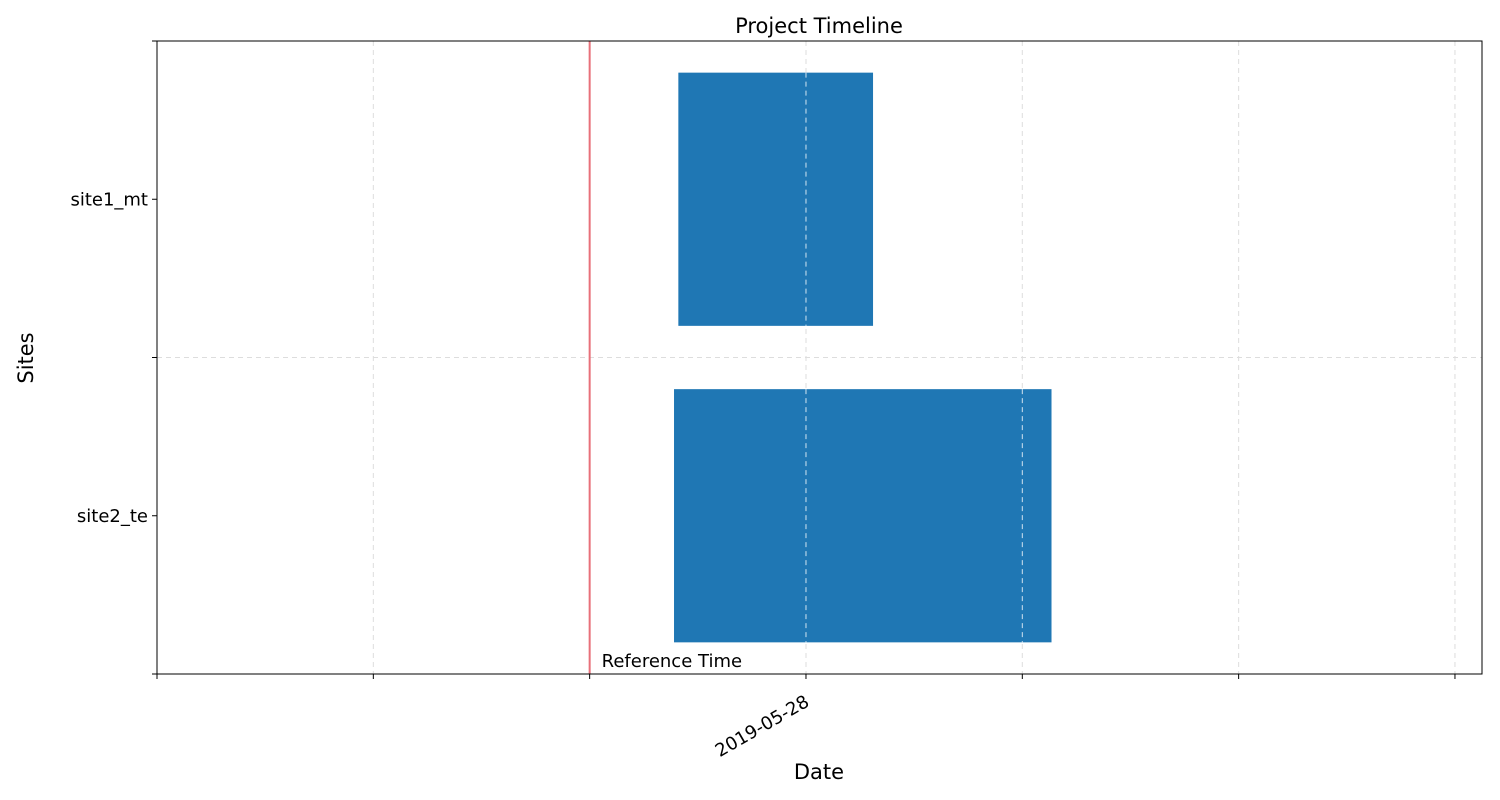 The image size is (1500, 800). What do you see at coordinates (819, 26) in the screenshot?
I see `chart-title: Project Timeline` at bounding box center [819, 26].